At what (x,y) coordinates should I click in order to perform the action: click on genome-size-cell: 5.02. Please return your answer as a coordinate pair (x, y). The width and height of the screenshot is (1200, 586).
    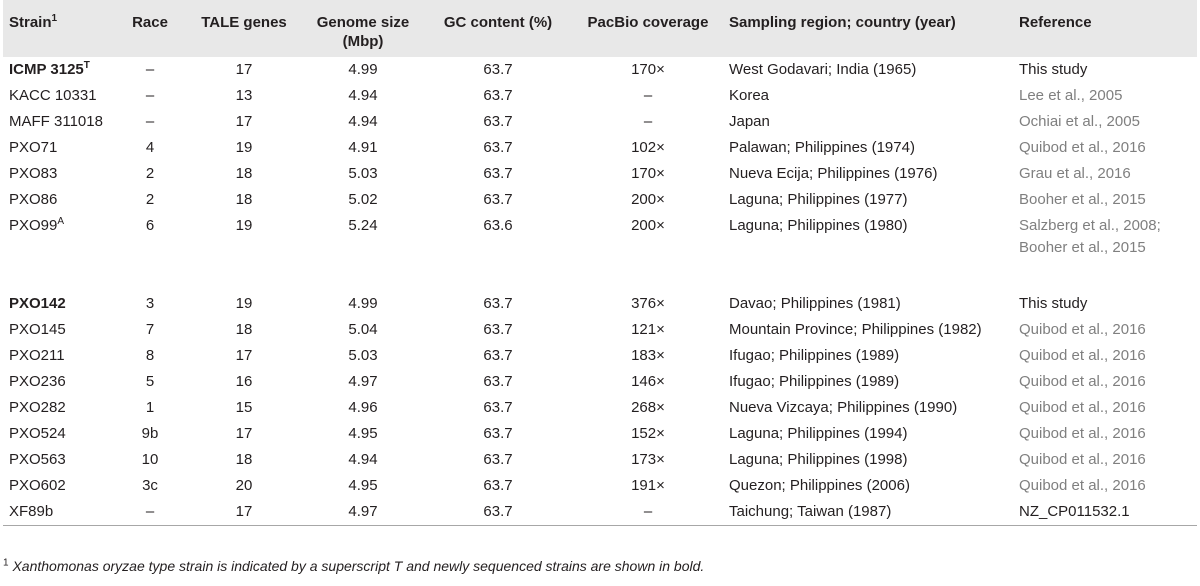
    Looking at the image, I should click on (363, 199).